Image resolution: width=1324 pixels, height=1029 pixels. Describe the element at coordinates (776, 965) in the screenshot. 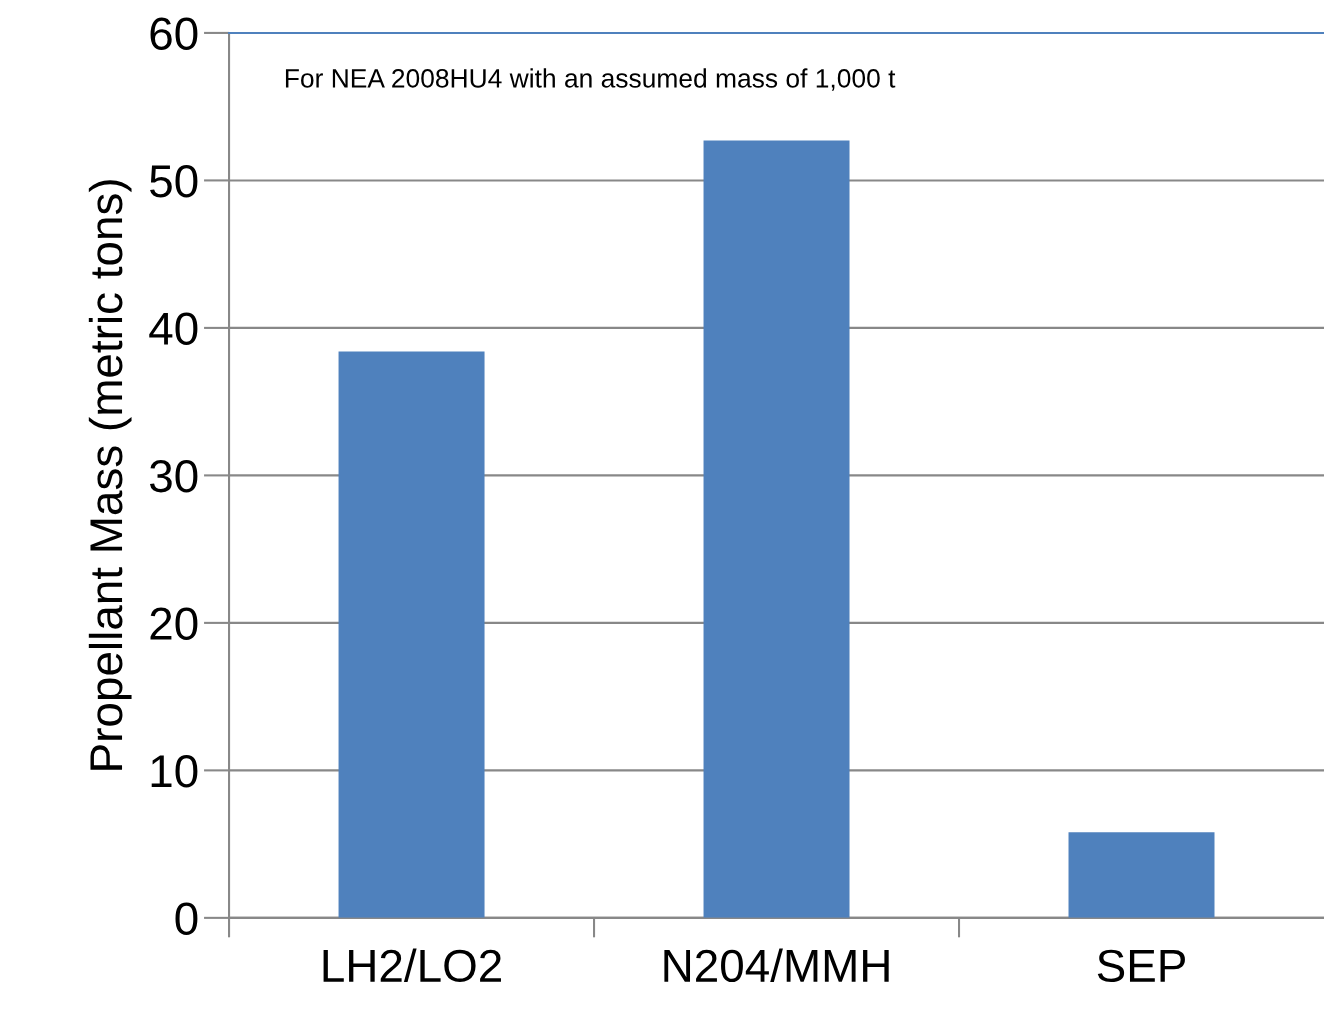

I see `x-tick-label: N204/MMH` at that location.